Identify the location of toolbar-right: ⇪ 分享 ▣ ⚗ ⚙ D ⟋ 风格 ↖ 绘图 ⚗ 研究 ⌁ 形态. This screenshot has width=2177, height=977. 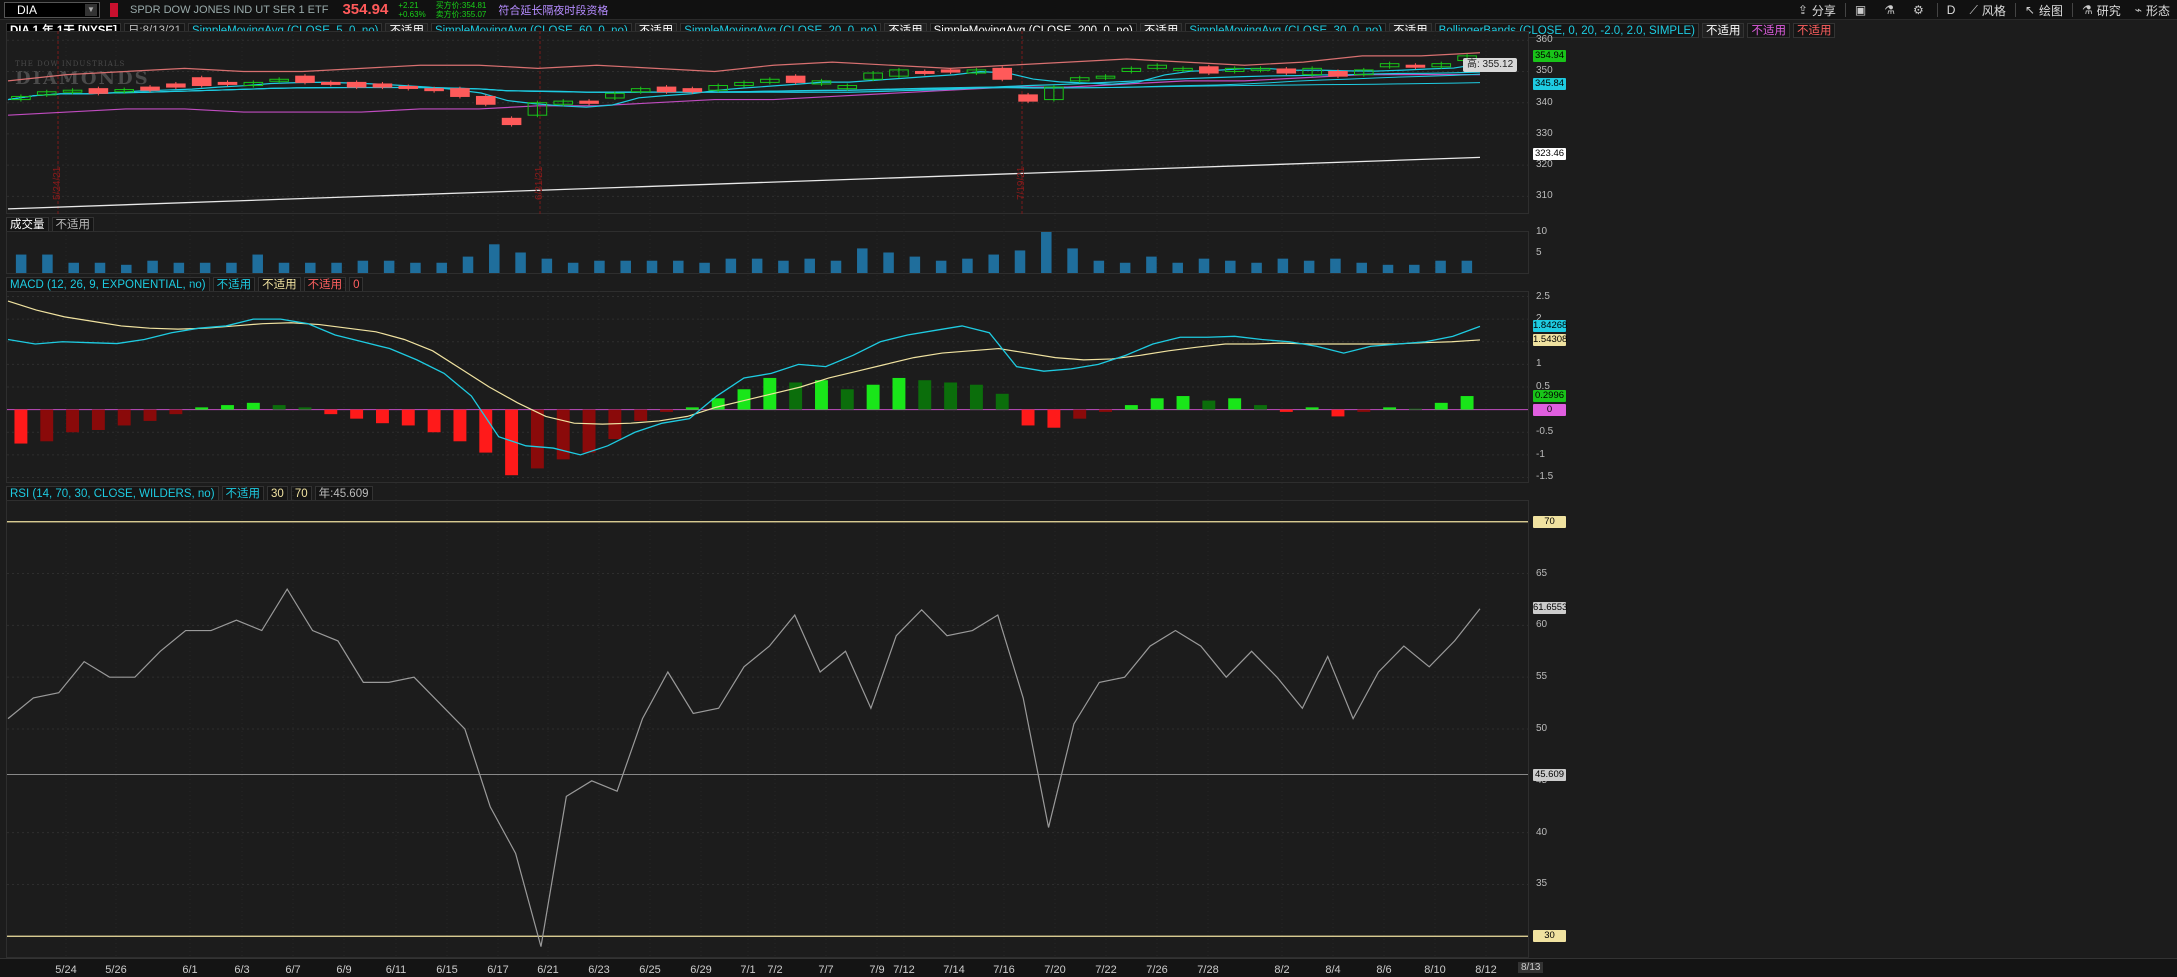
(1984, 10).